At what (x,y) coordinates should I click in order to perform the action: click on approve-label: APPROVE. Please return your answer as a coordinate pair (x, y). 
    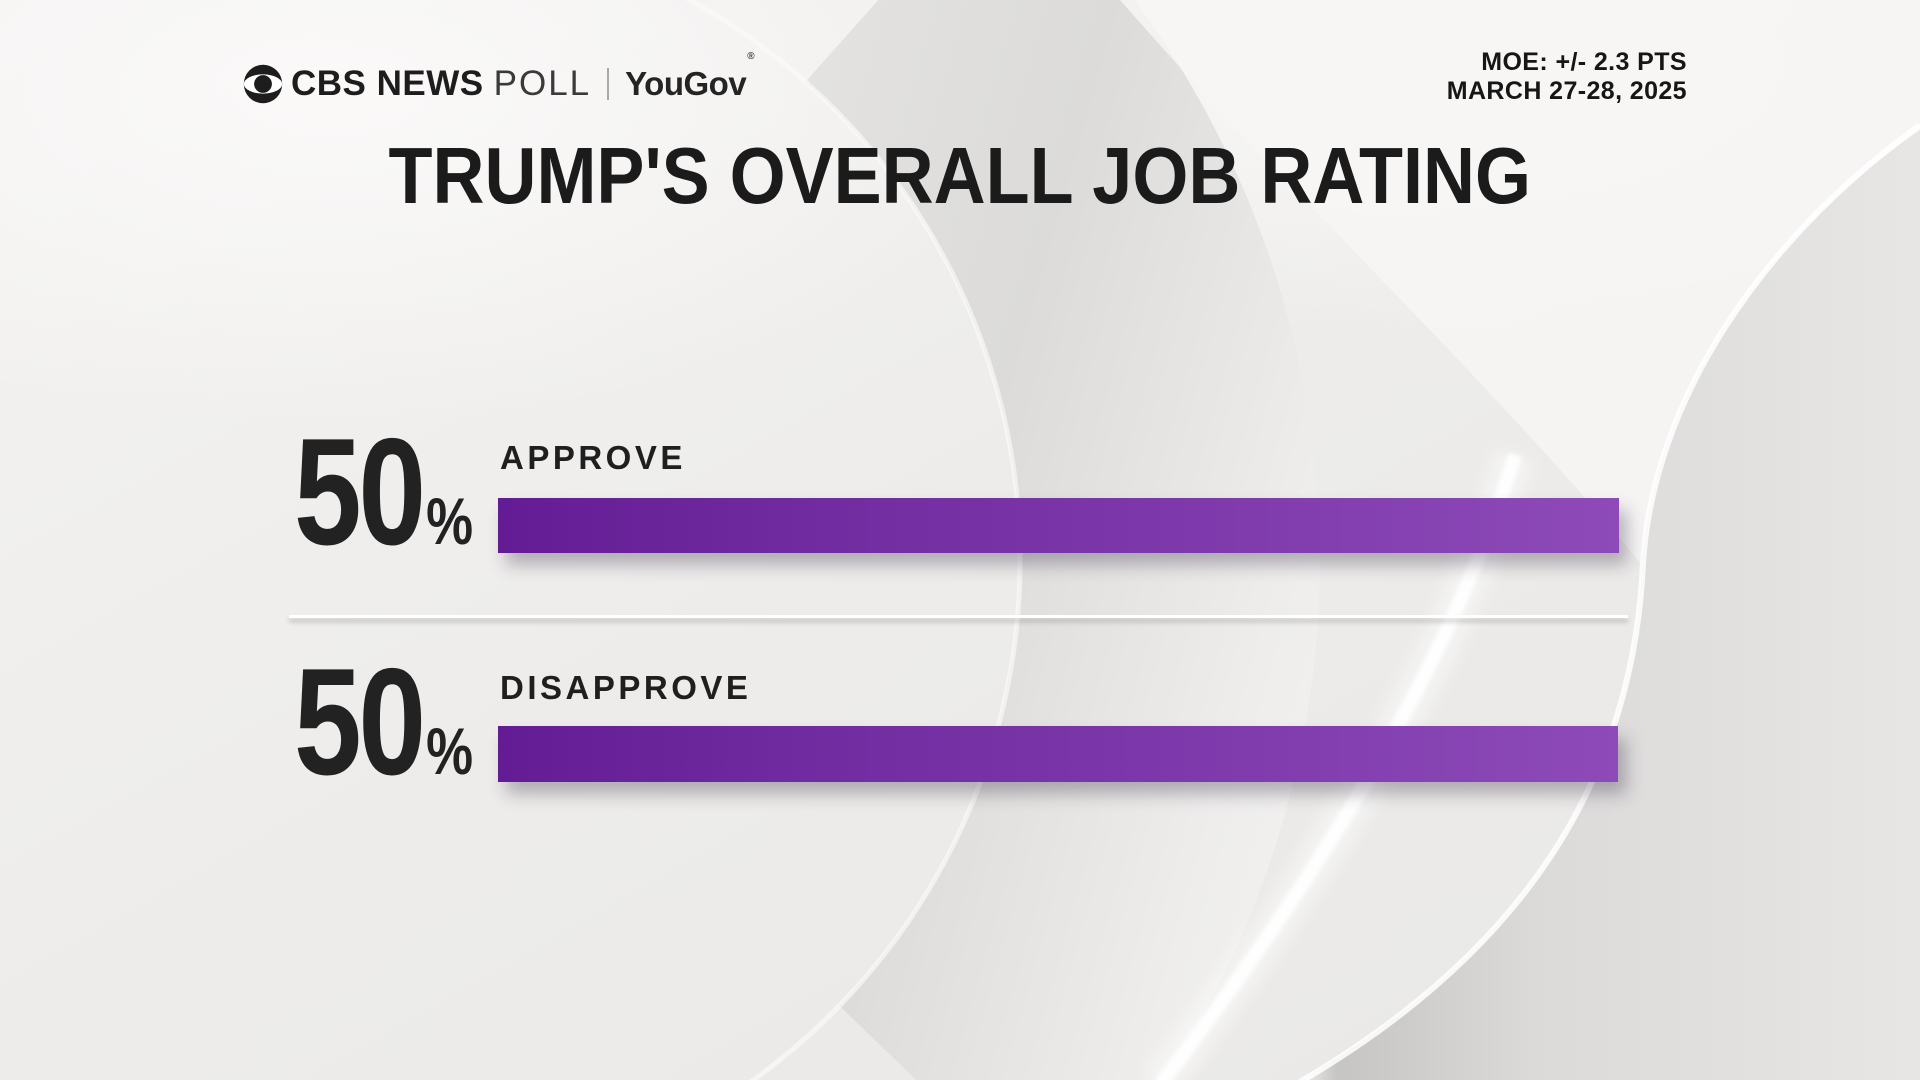
    Looking at the image, I should click on (593, 457).